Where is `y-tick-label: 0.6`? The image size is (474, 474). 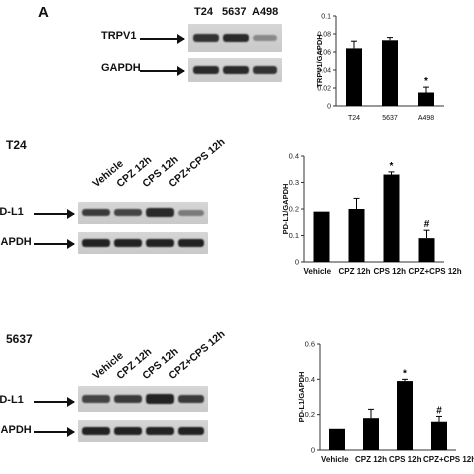 y-tick-label: 0.6 is located at coordinates (310, 344).